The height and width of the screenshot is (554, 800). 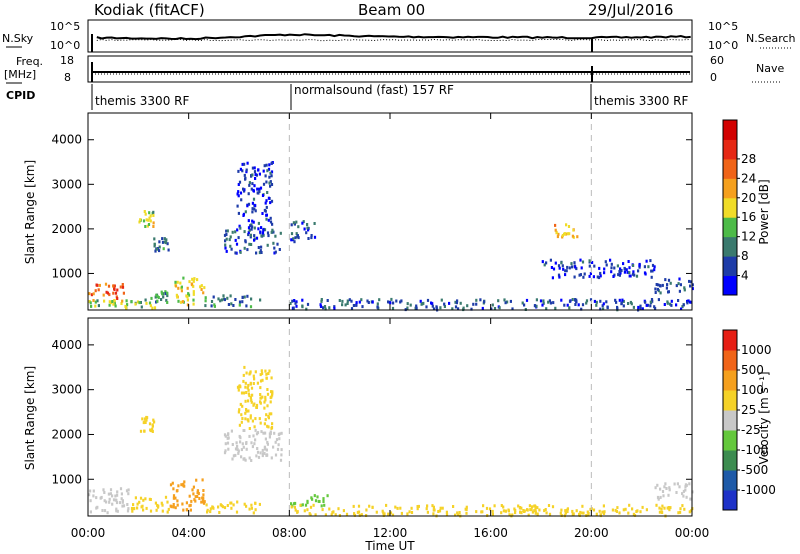 What do you see at coordinates (770, 68) in the screenshot?
I see `nave-label: Nave` at bounding box center [770, 68].